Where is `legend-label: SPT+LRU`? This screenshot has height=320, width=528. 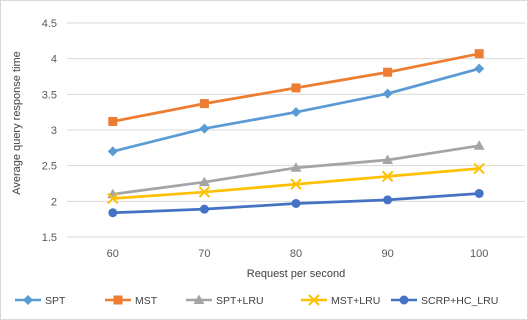 legend-label: SPT+LRU is located at coordinates (240, 301).